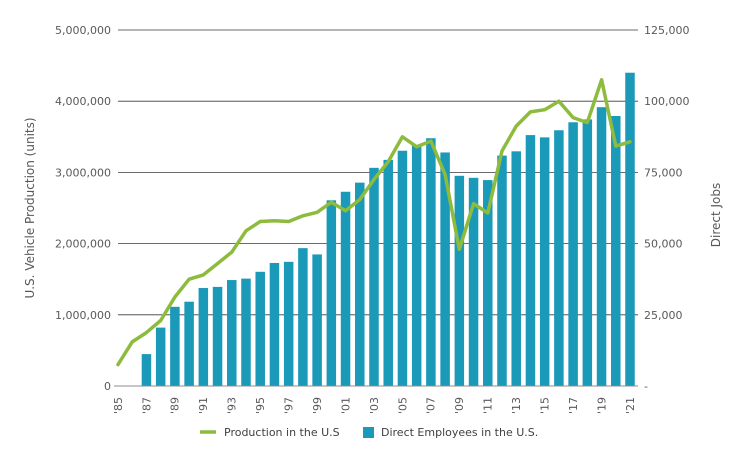 This screenshot has width=751, height=463. Describe the element at coordinates (289, 405) in the screenshot. I see `x-tick-label: '97` at that location.